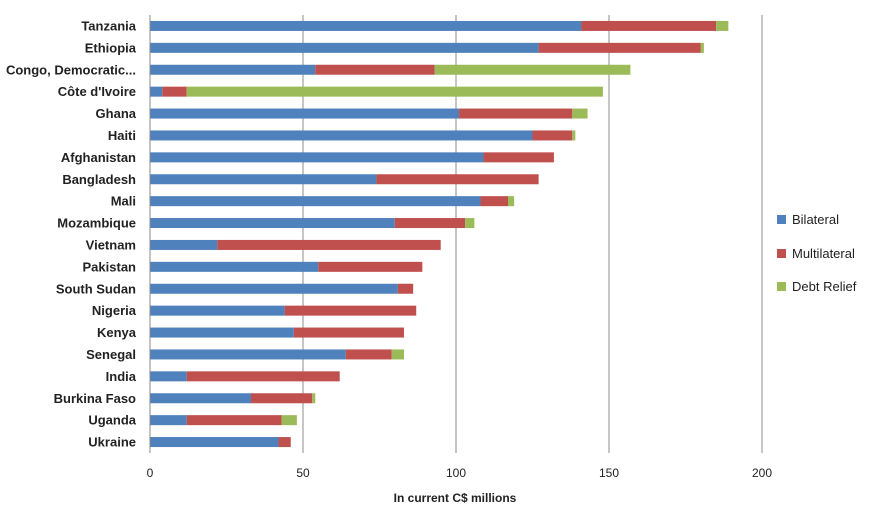 This screenshot has height=510, width=880. Describe the element at coordinates (121, 376) in the screenshot. I see `category-label: India` at that location.